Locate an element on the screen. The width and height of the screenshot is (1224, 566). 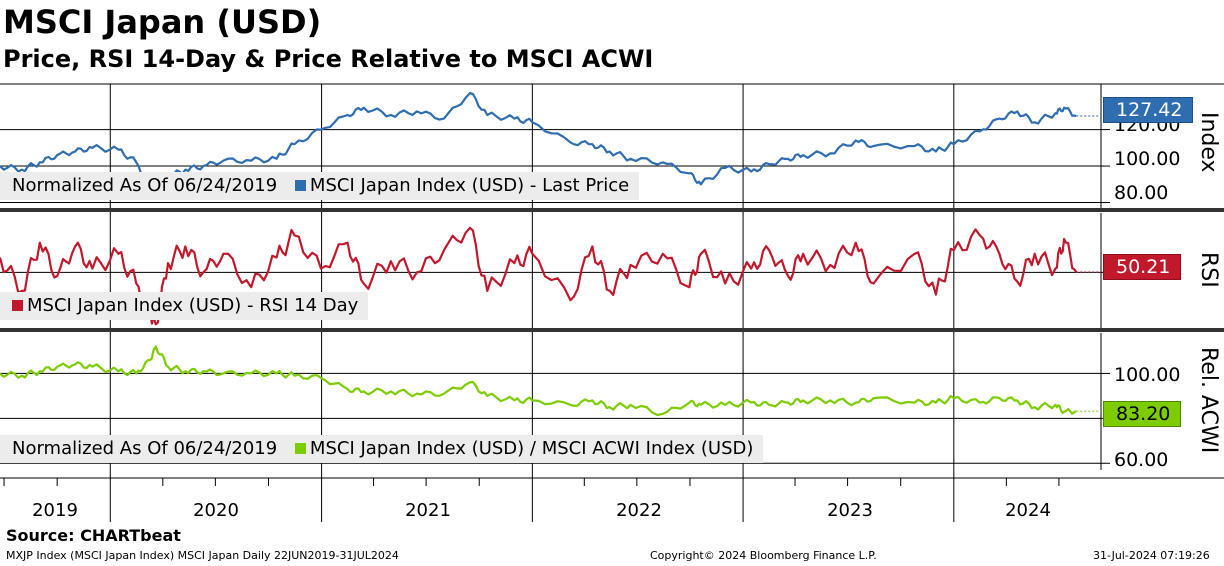
price-axis-label: Index is located at coordinates (1208, 142).